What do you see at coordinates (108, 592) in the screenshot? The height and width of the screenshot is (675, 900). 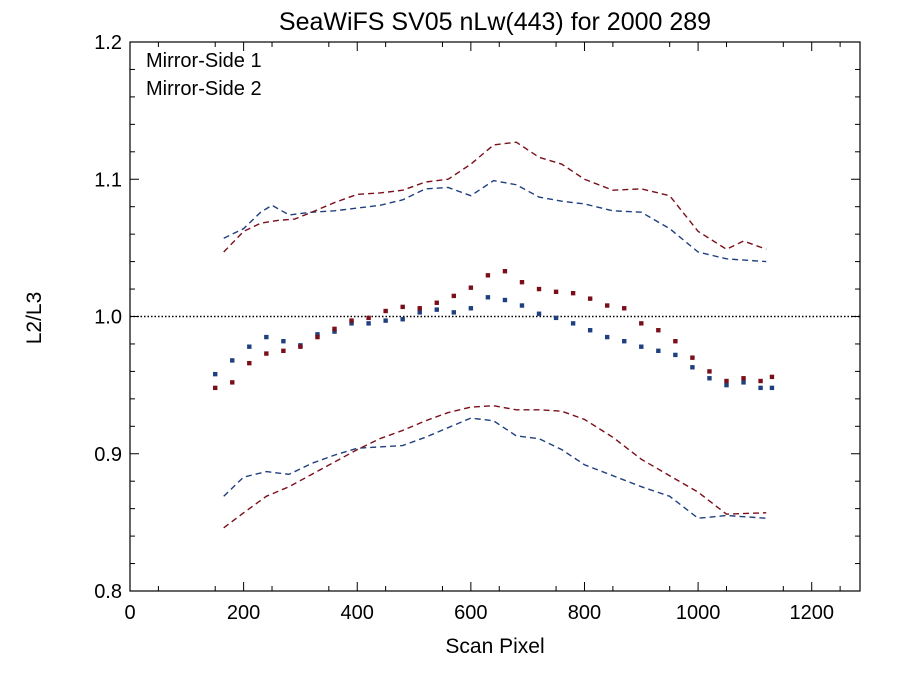 I see `y-tick-label-0: 0.8` at bounding box center [108, 592].